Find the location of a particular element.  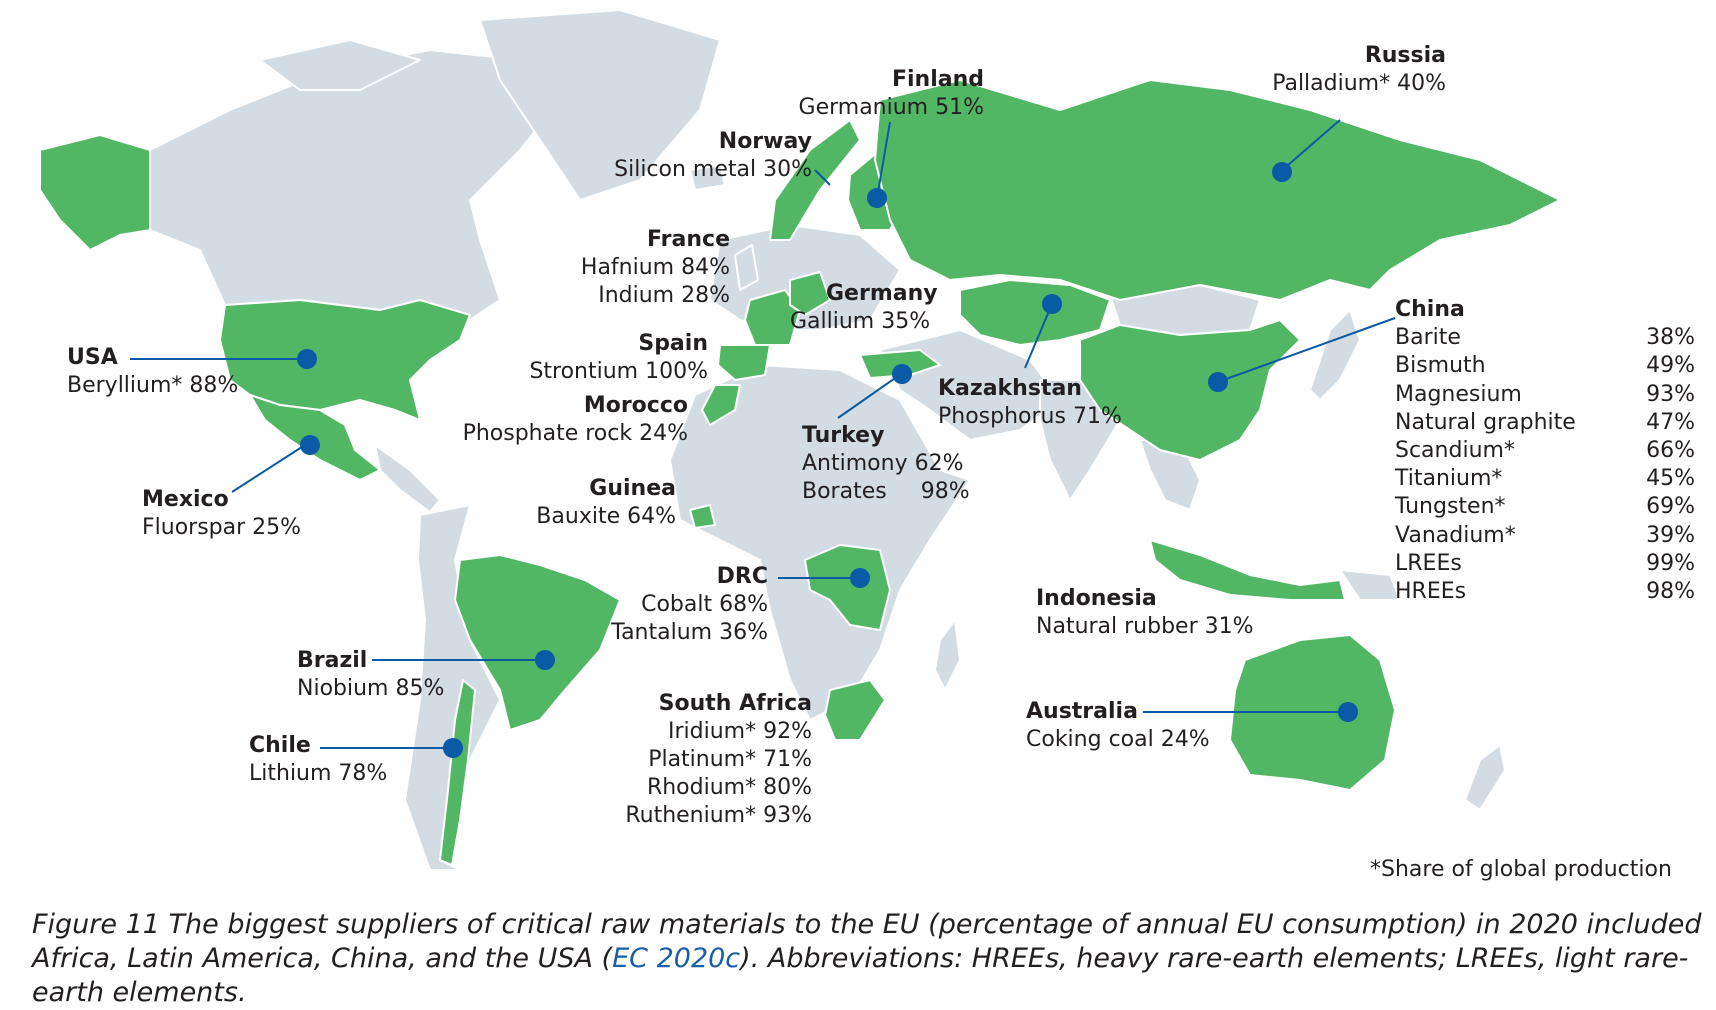

label-mexico: Mexico Fluorspar 25% is located at coordinates (221, 514).